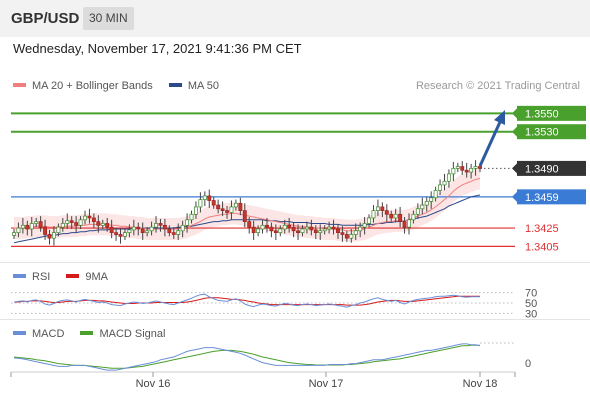 Image resolution: width=590 pixels, height=400 pixels. What do you see at coordinates (203, 86) in the screenshot?
I see `ma50-legend-label: MA 50` at bounding box center [203, 86].